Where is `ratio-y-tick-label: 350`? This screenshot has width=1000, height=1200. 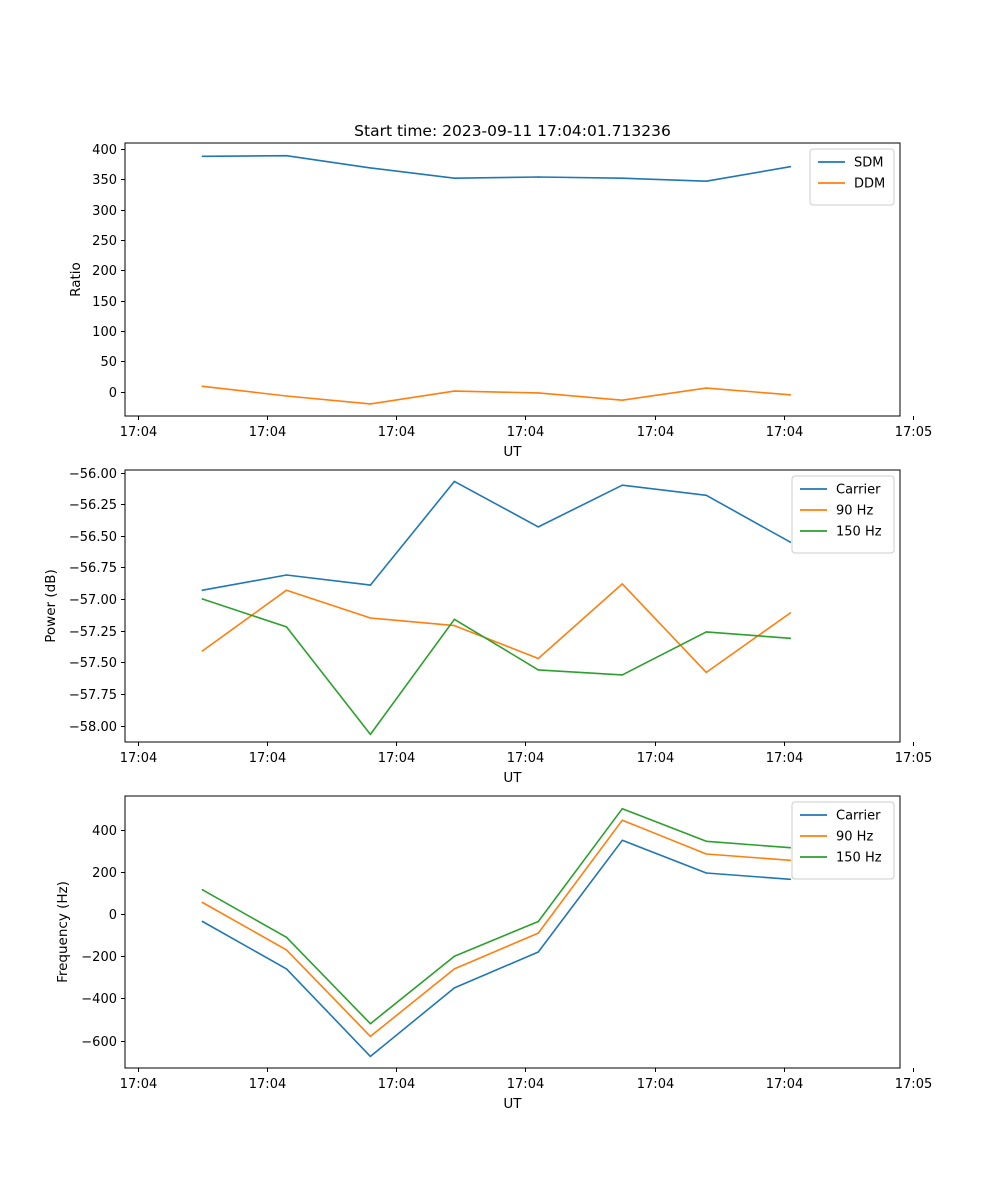
ratio-y-tick-label: 350 is located at coordinates (104, 180).